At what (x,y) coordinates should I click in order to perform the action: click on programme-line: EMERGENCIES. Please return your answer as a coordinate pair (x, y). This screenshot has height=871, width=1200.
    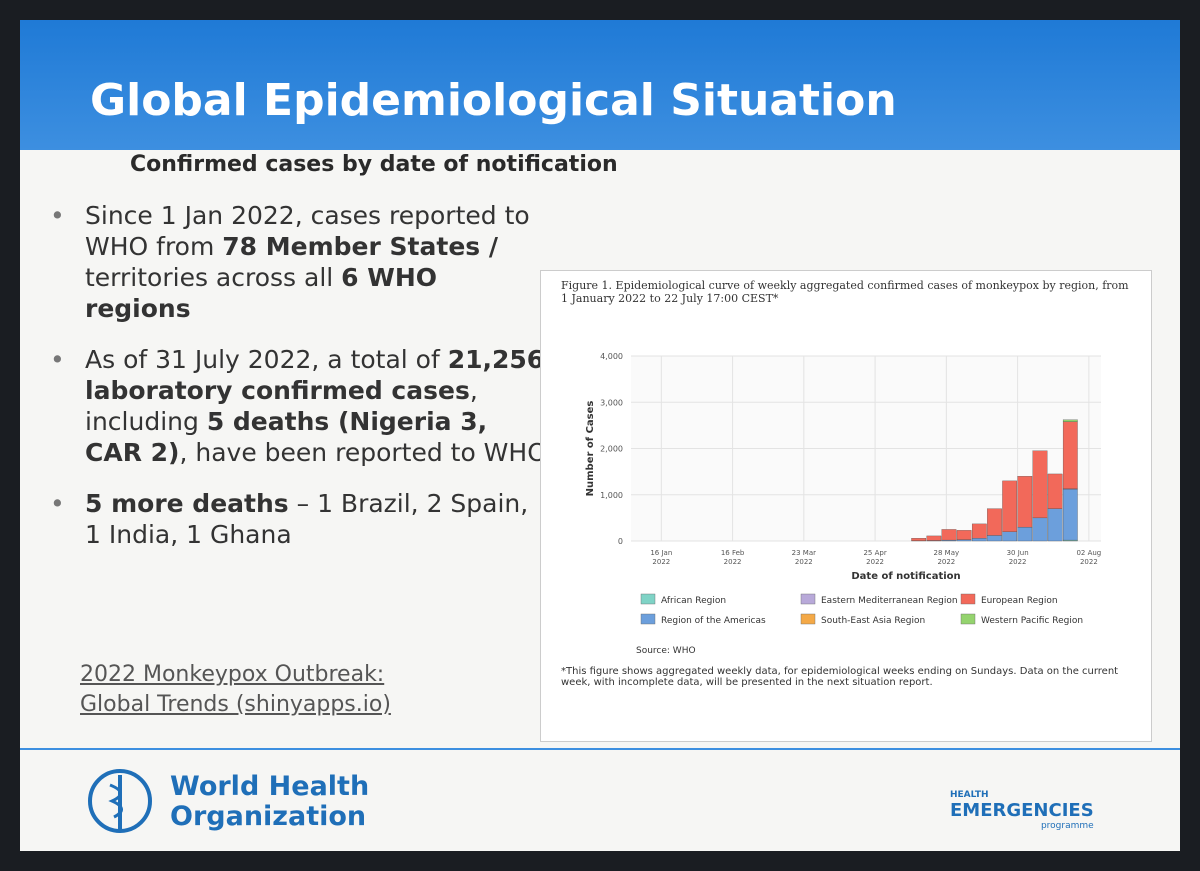
    Looking at the image, I should click on (1022, 810).